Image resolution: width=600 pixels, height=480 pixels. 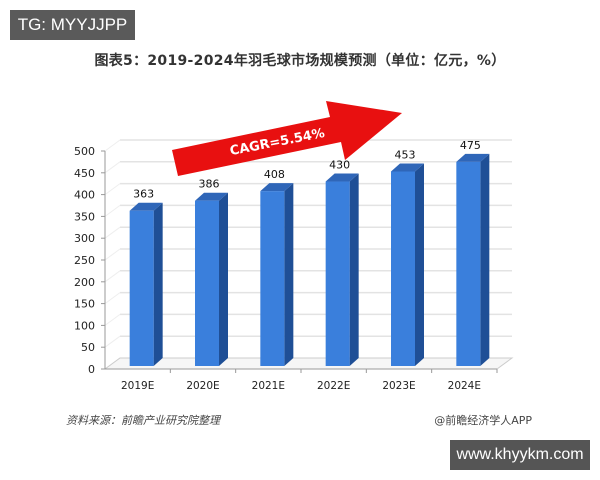 I want to click on svg-text: 450, so click(x=84, y=173).